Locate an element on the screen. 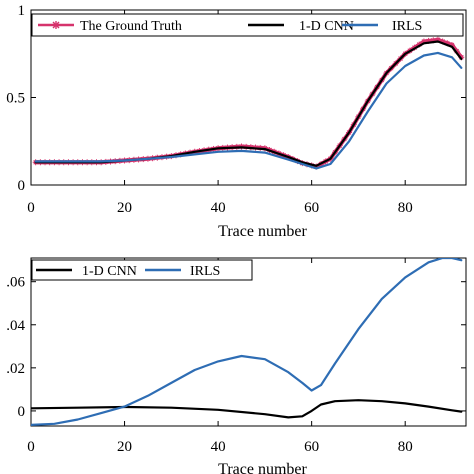  marker-stroke is located at coordinates (56, 25).